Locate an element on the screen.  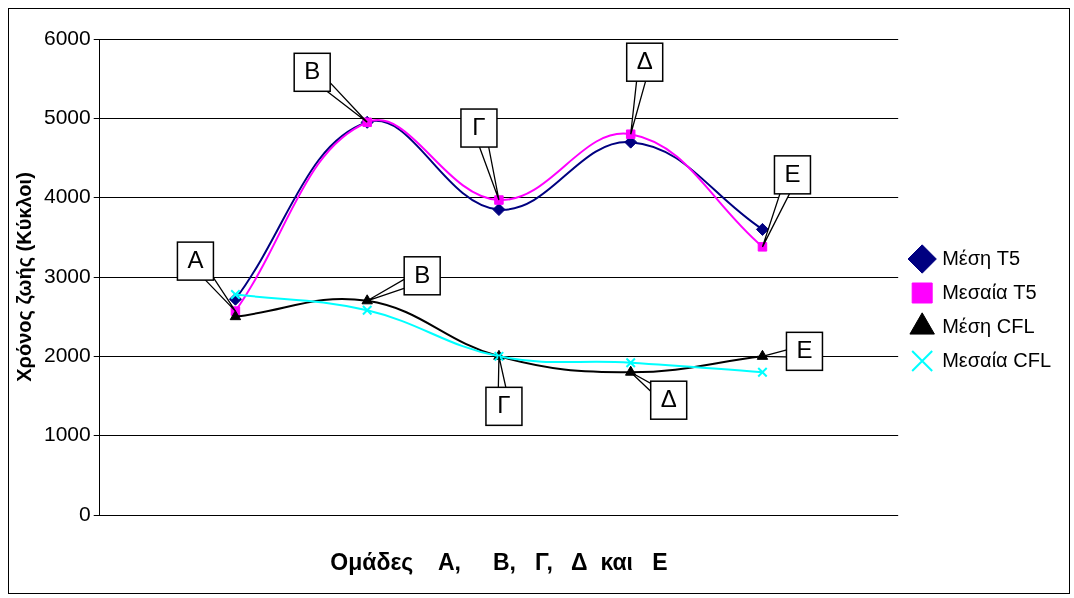
legend-label: Μέση CFL is located at coordinates (988, 325).